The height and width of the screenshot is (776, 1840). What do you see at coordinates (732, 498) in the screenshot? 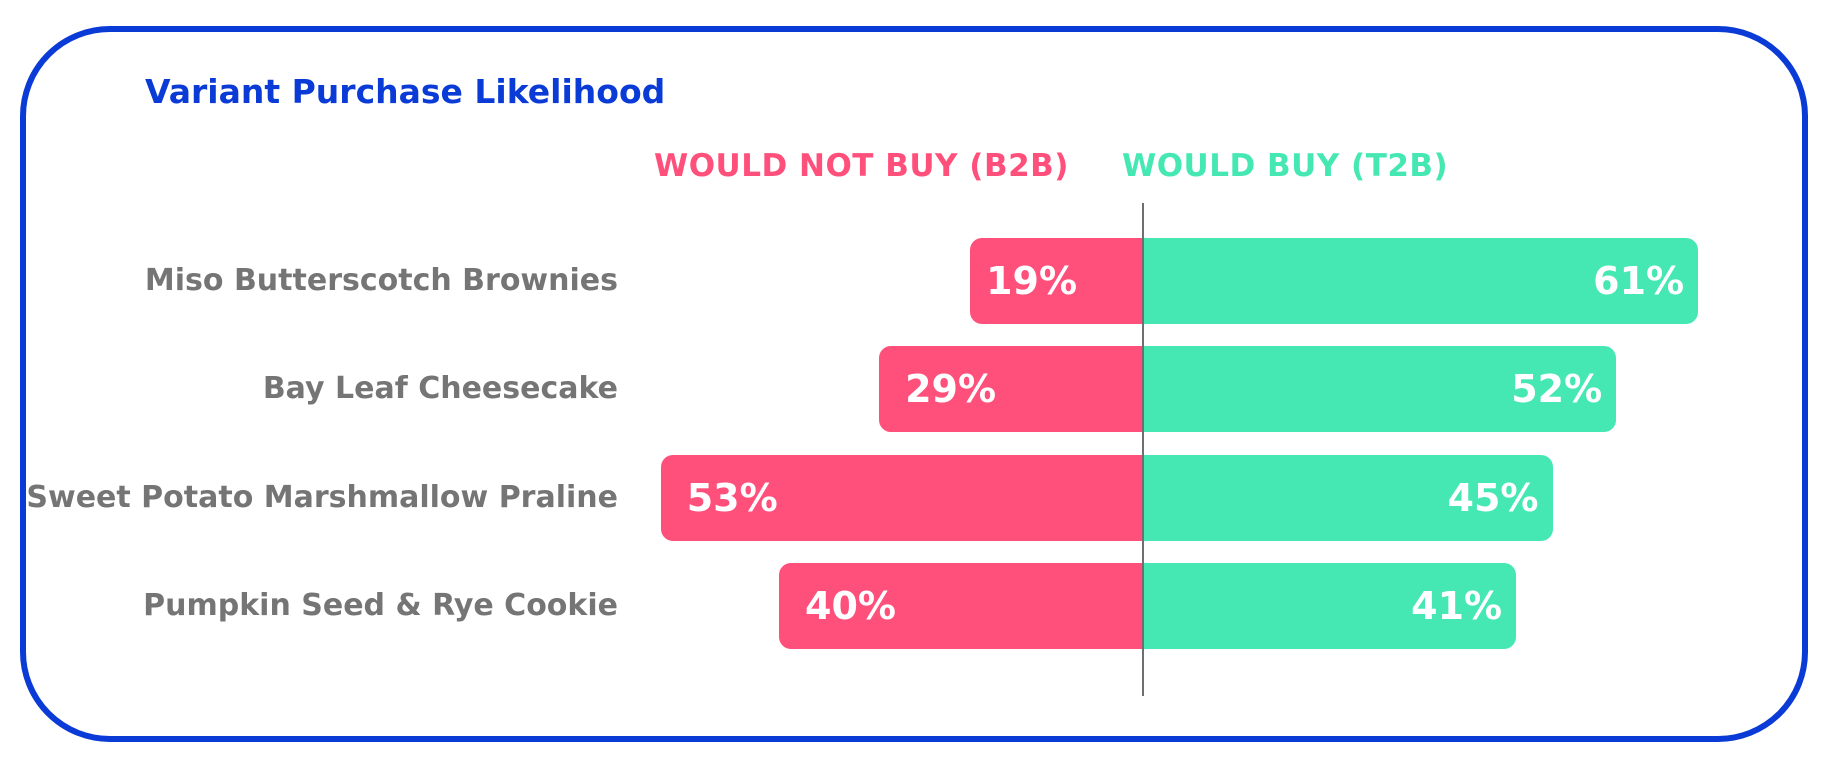
I see `bar-label-would-not-buy: 53%` at bounding box center [732, 498].